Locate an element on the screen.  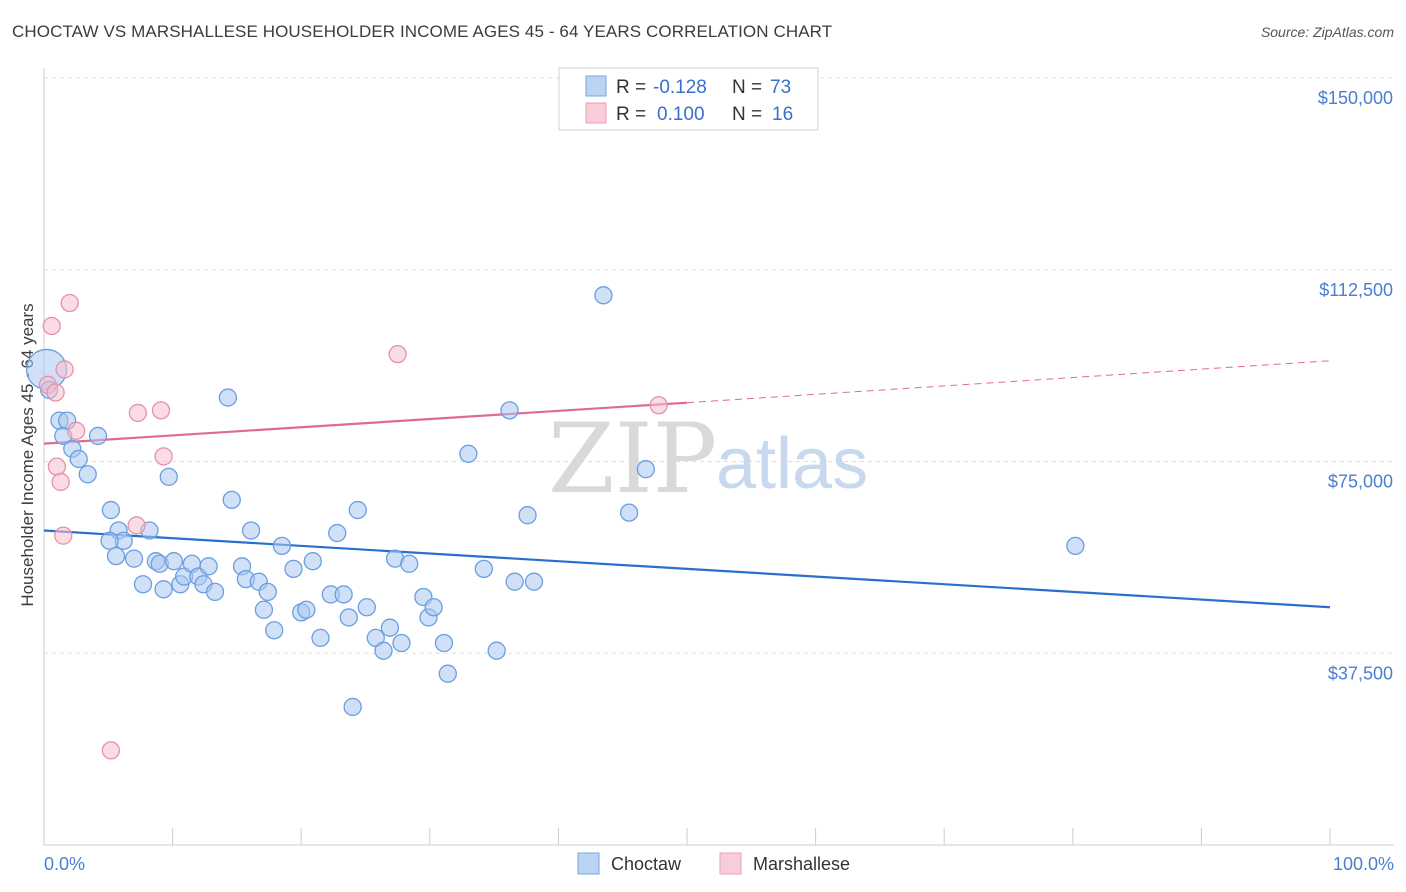
y-axis-label: Householder Income Ages 45 - 64 years is located at coordinates (27, 454).